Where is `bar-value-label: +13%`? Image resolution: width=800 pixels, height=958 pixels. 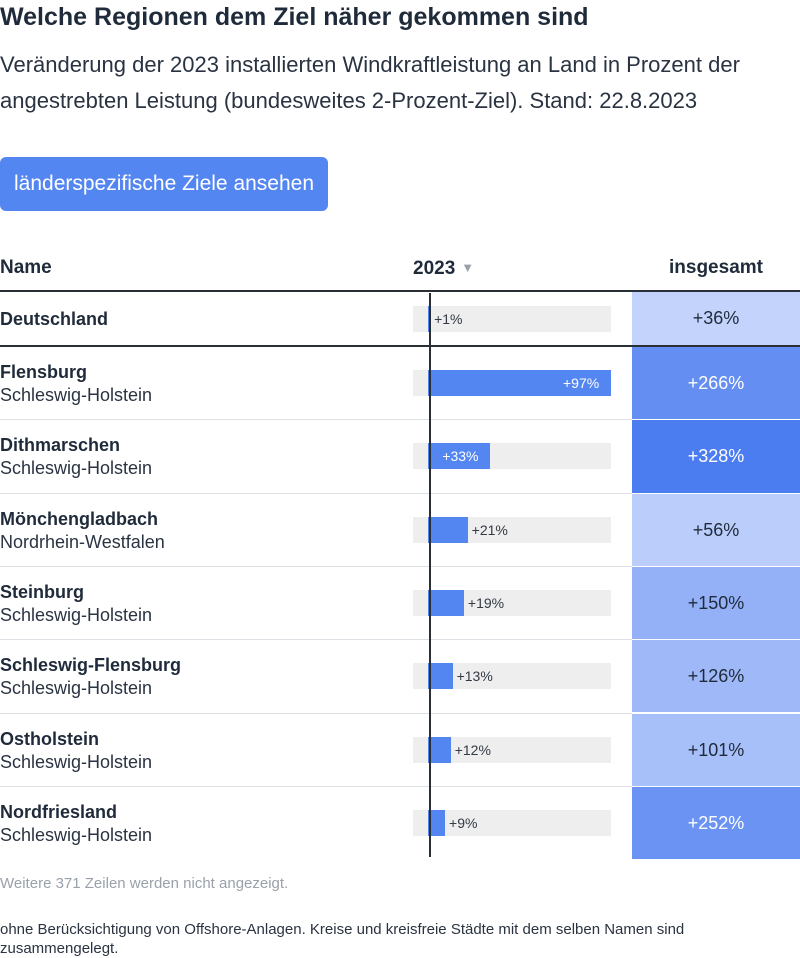 bar-value-label: +13% is located at coordinates (474, 676).